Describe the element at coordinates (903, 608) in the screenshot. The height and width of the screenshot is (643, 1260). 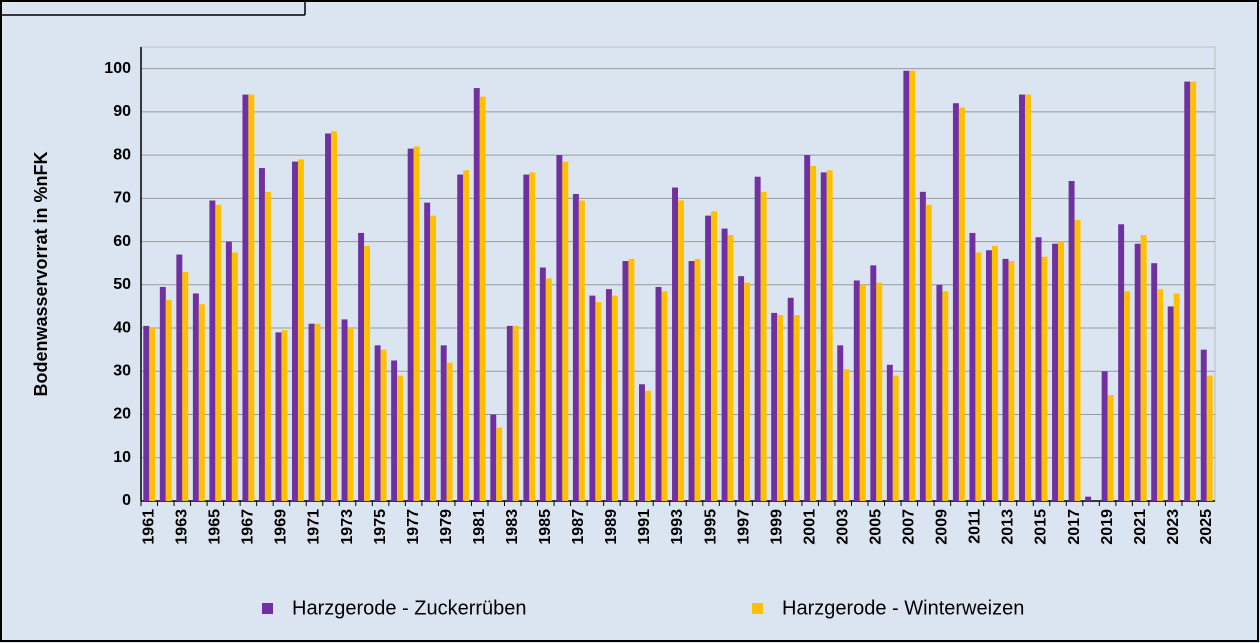
I see `legend-label: Harzgerode - Winterweizen` at that location.